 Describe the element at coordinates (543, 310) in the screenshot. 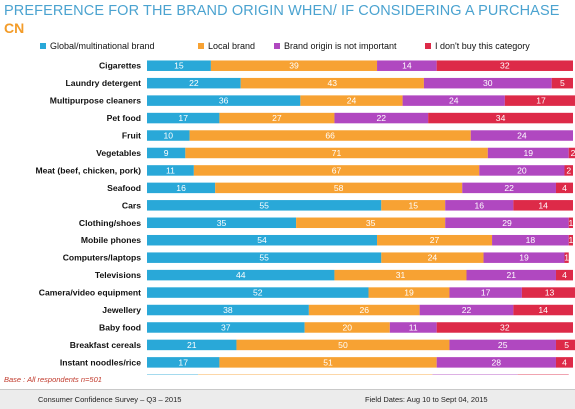

I see `value-label-jewellery-dont-buy: 14` at that location.